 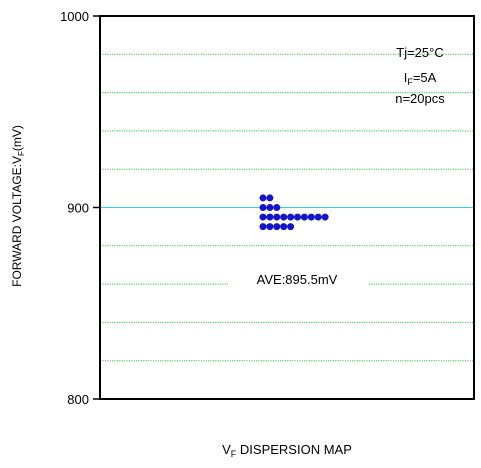 I want to click on x-axis-label: VF DISPERSION MAP, so click(x=287, y=450).